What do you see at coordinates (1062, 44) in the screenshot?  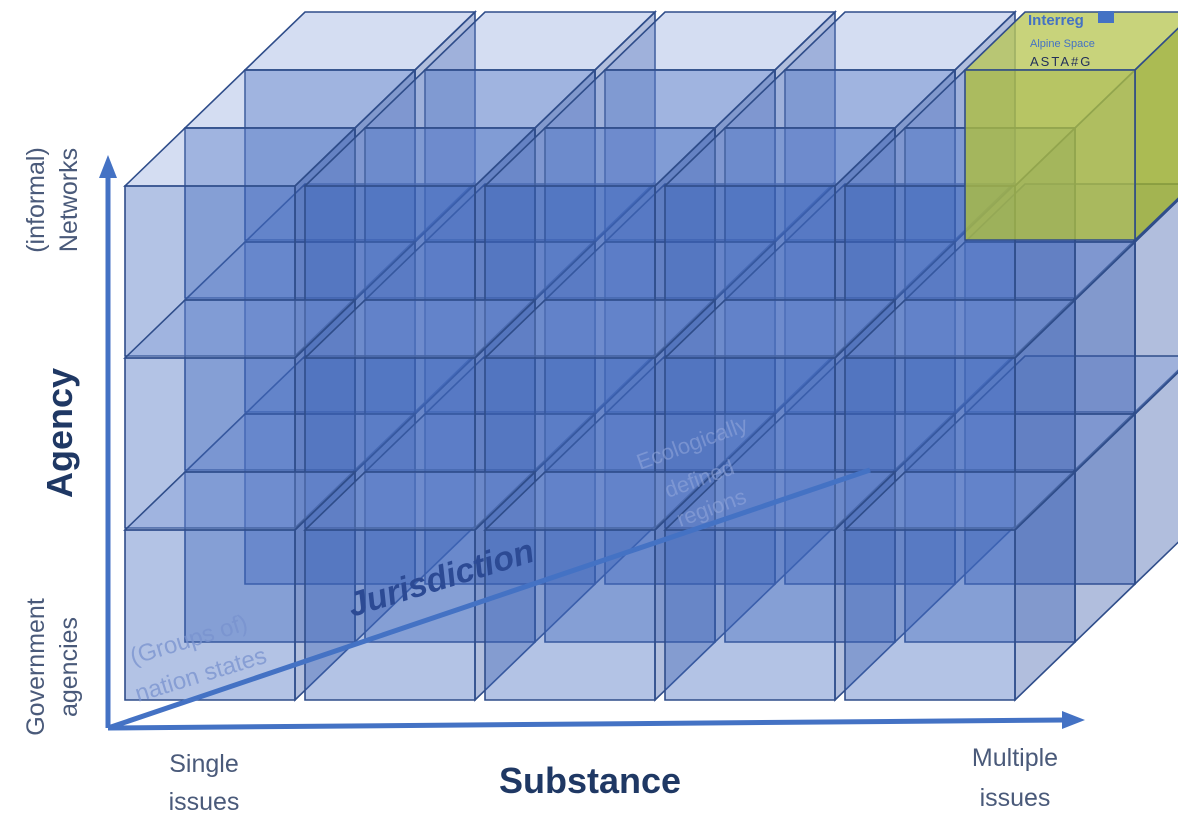 I see `logo-programme: Alpine Space` at bounding box center [1062, 44].